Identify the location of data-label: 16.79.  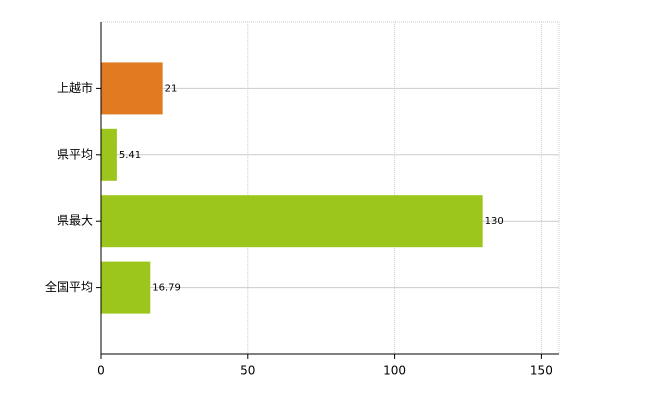
(166, 288).